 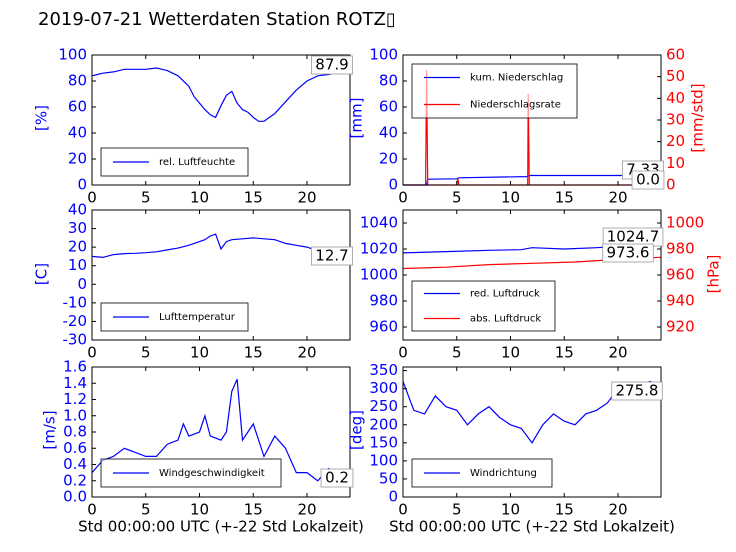 I want to click on precip-ytick2-label: 50, so click(x=675, y=76).